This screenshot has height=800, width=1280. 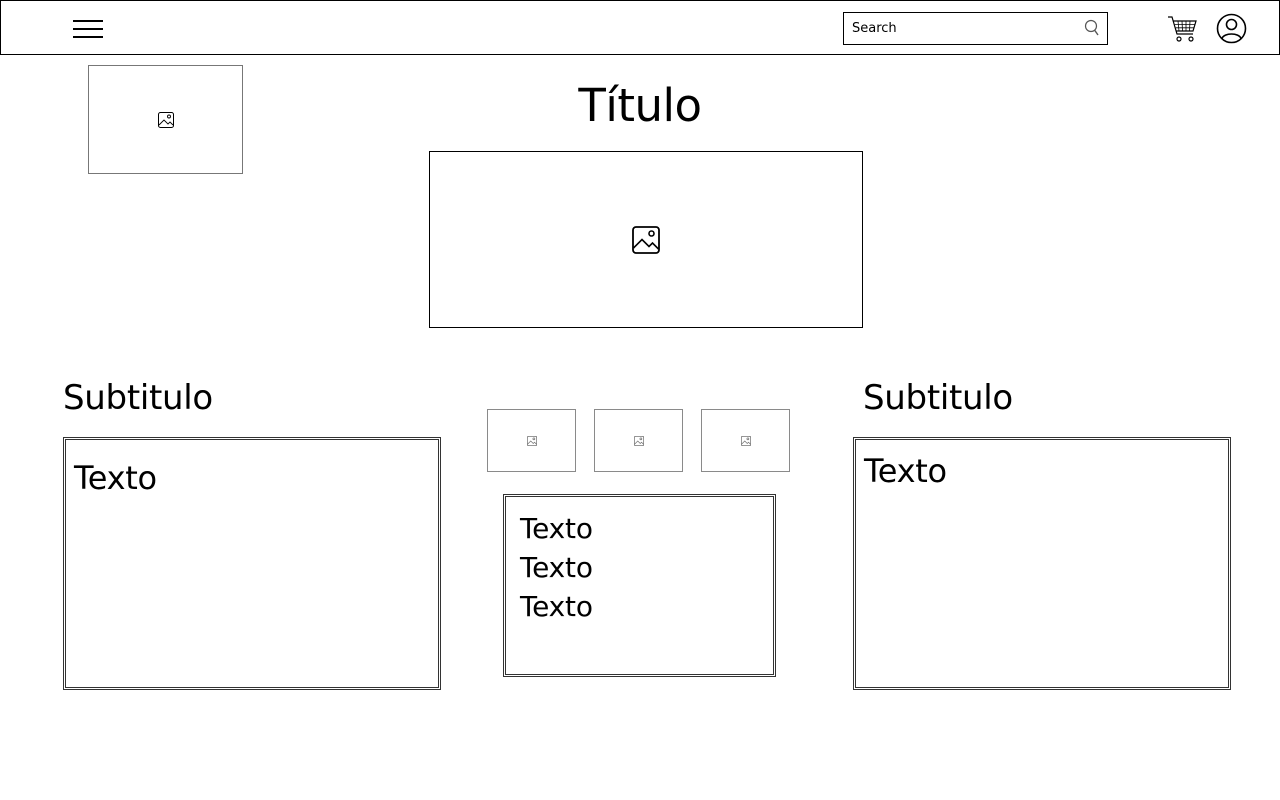 I want to click on search-box, so click(x=975, y=28).